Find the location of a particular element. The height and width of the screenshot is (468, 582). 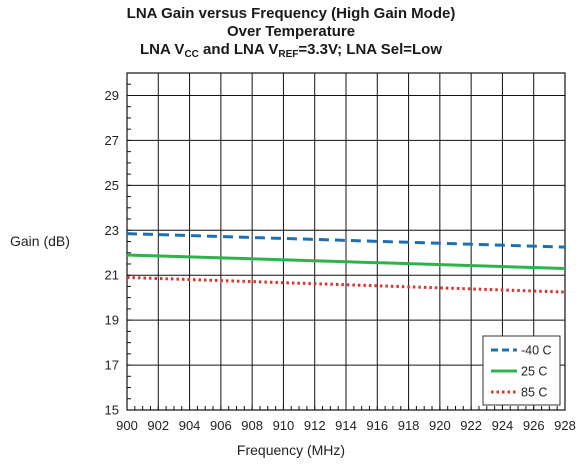

conditions-text-1: LNA V is located at coordinates (162, 49).